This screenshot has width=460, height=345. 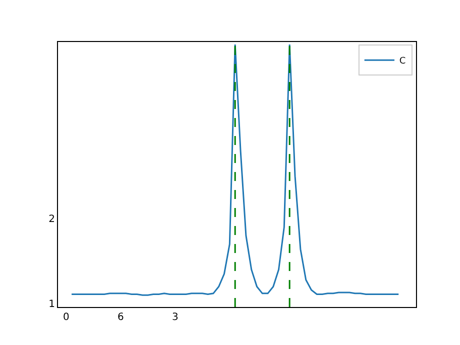 What do you see at coordinates (402, 61) in the screenshot?
I see `legend-label: C` at bounding box center [402, 61].